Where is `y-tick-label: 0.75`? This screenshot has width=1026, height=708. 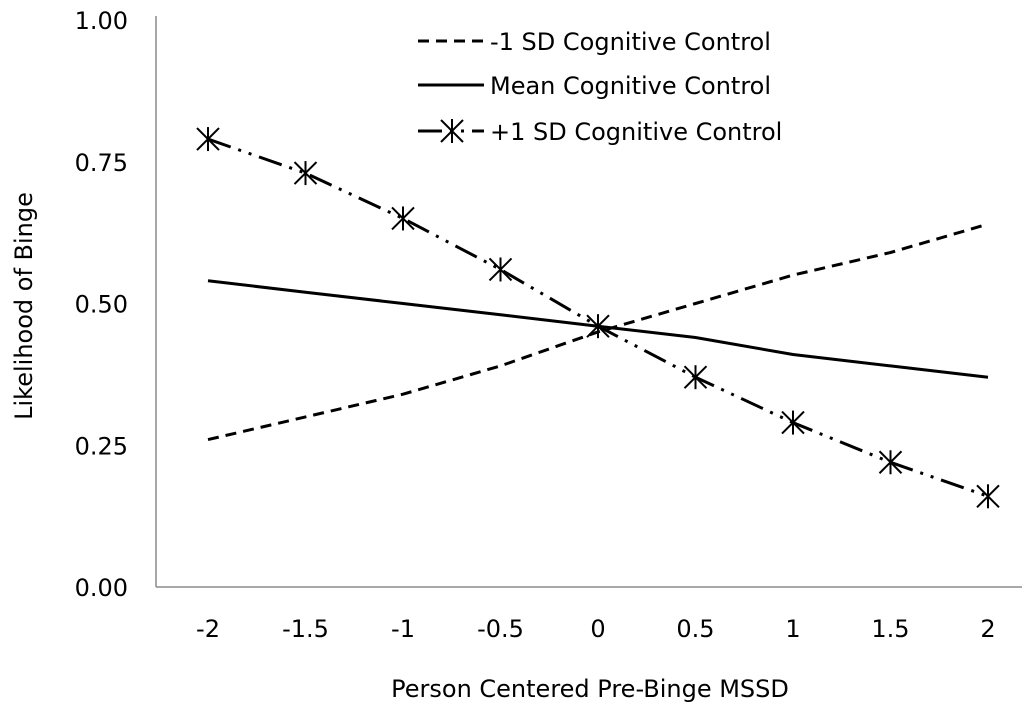
y-tick-label: 0.75 is located at coordinates (101, 163).